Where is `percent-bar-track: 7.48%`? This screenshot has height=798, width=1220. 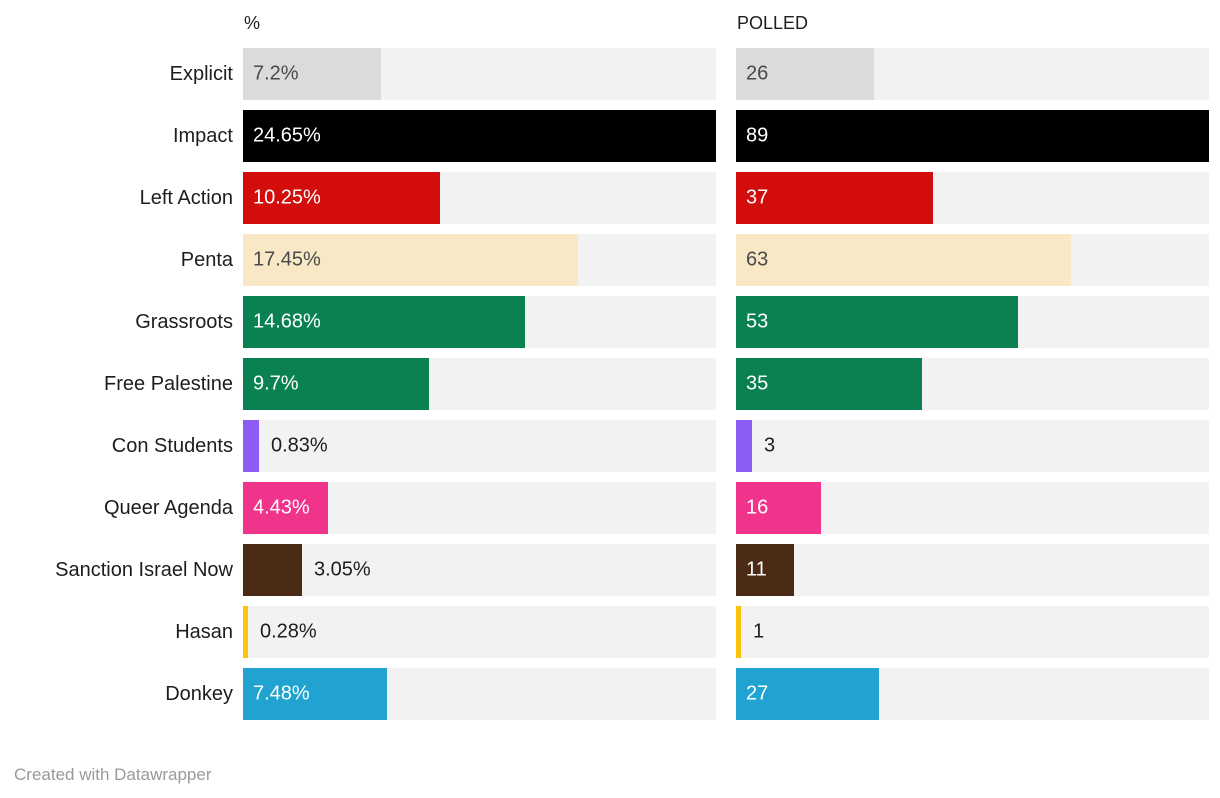 percent-bar-track: 7.48% is located at coordinates (479, 694).